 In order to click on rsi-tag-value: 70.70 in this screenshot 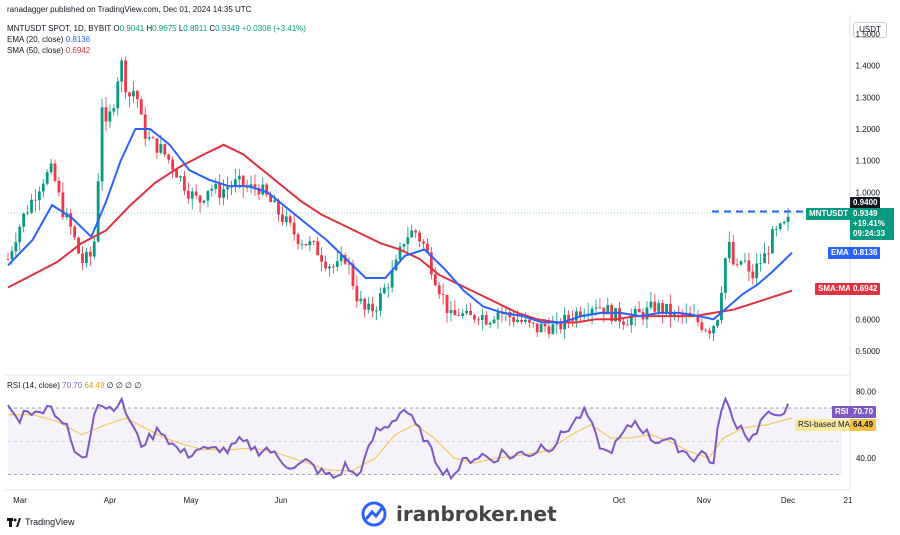, I will do `click(863, 411)`.